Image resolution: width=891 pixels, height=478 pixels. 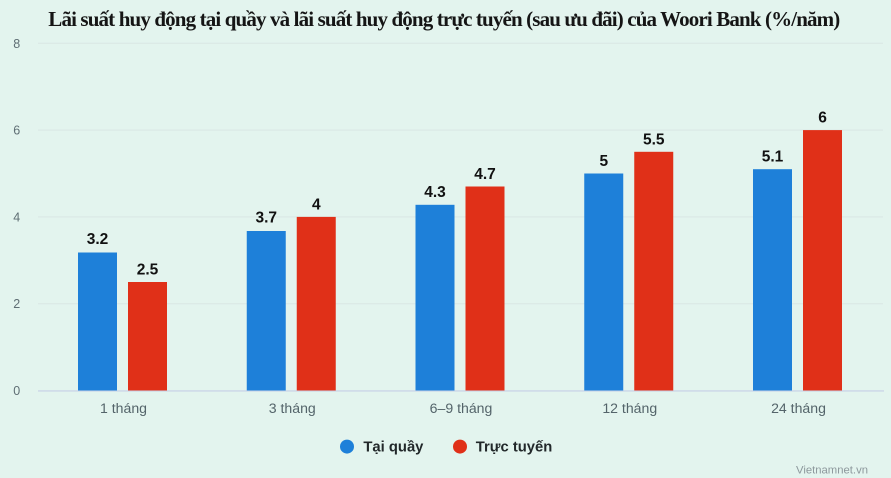 I want to click on svg-text: Tại quầy, so click(x=393, y=447).